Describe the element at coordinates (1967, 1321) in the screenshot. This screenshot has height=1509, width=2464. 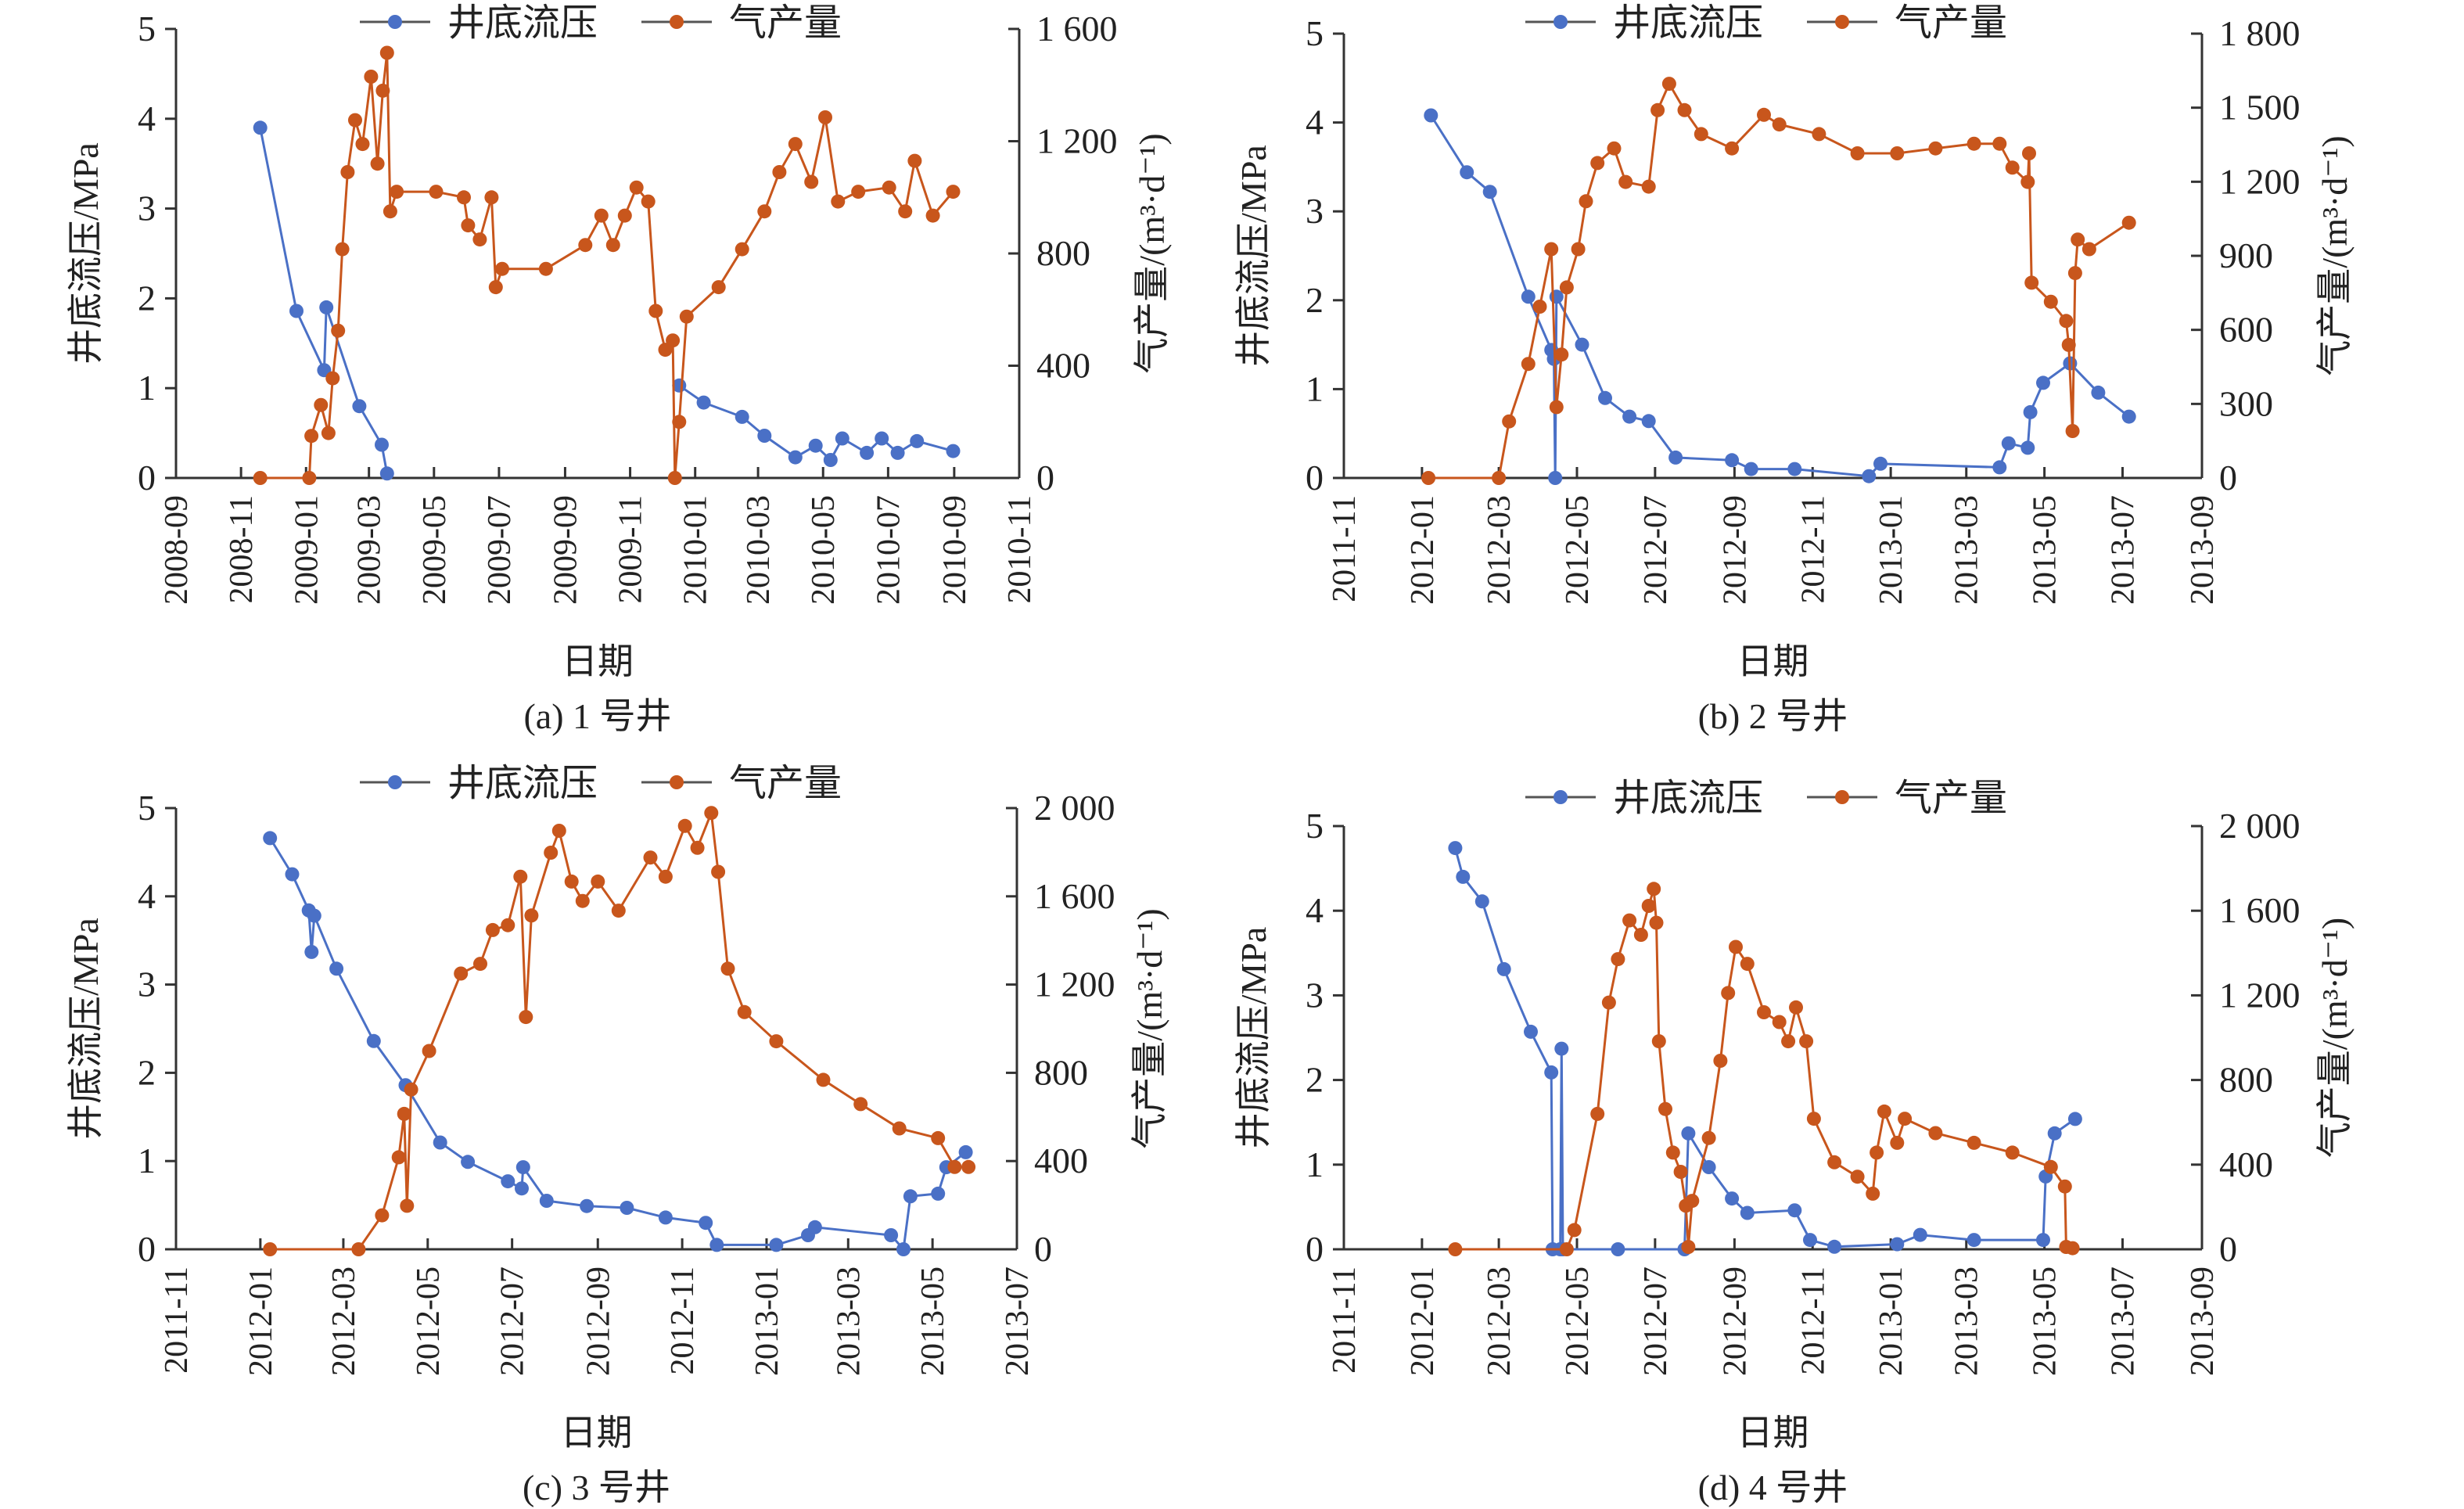
I see `x-tick-label: 2013-03` at that location.